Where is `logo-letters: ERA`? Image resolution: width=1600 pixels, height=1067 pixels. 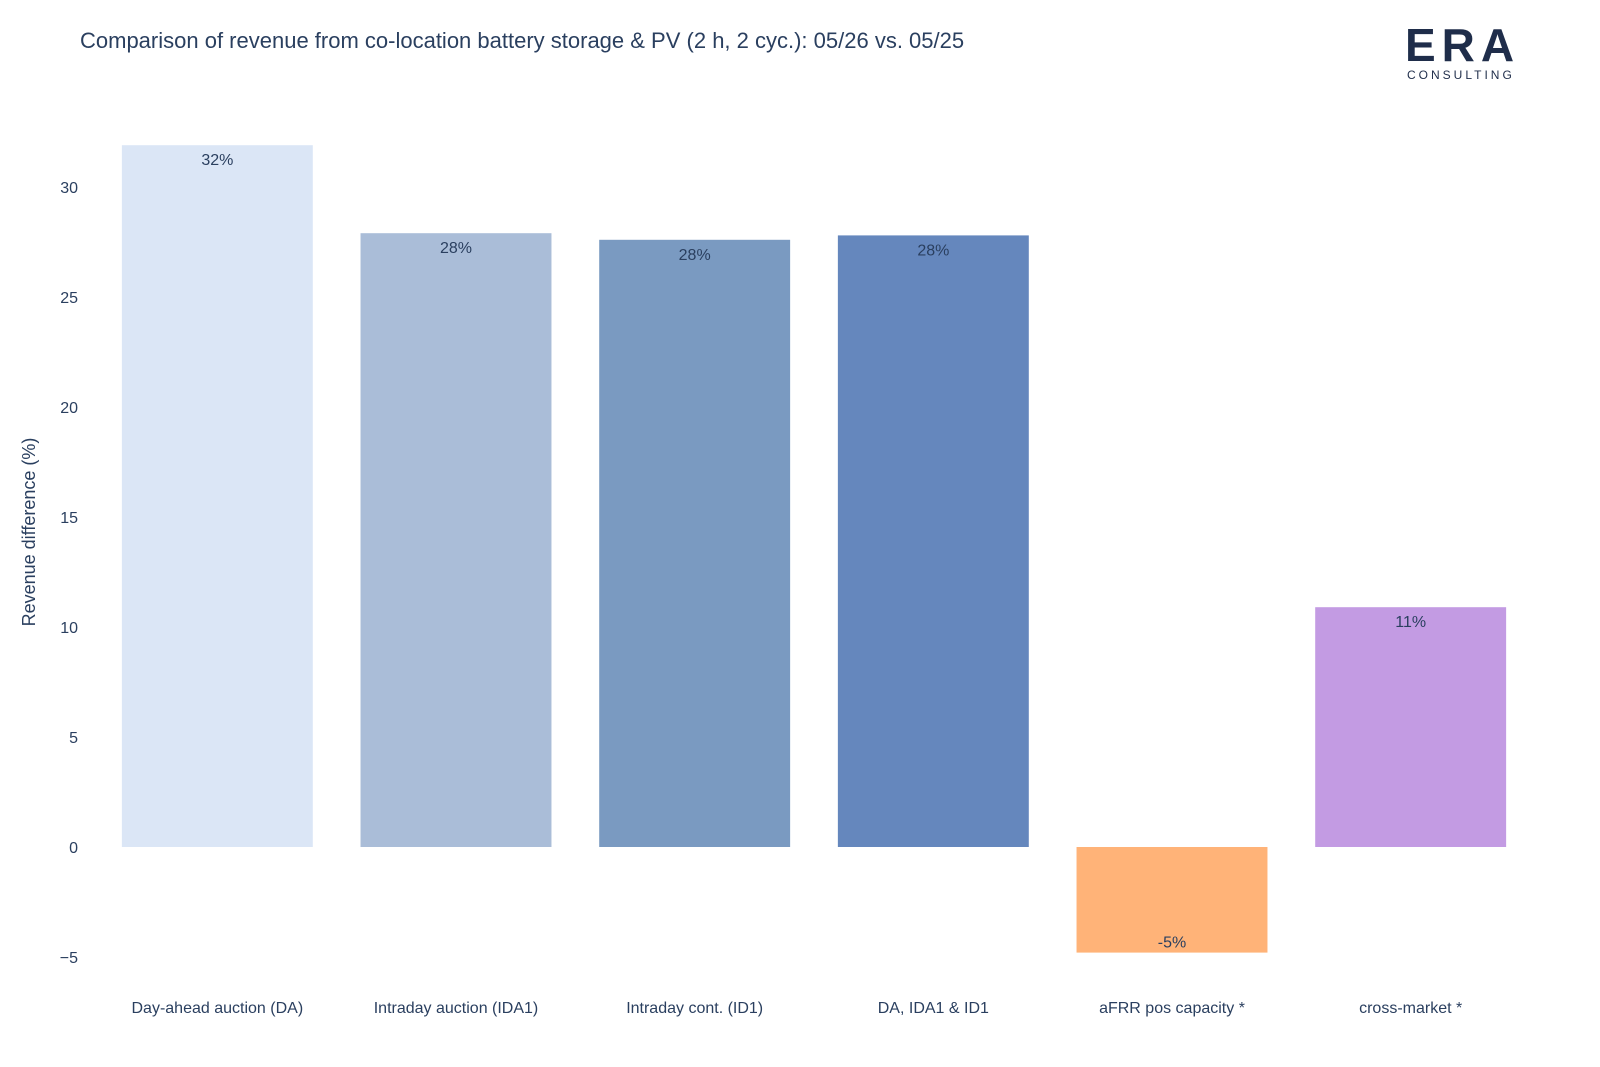 logo-letters: ERA is located at coordinates (1463, 45).